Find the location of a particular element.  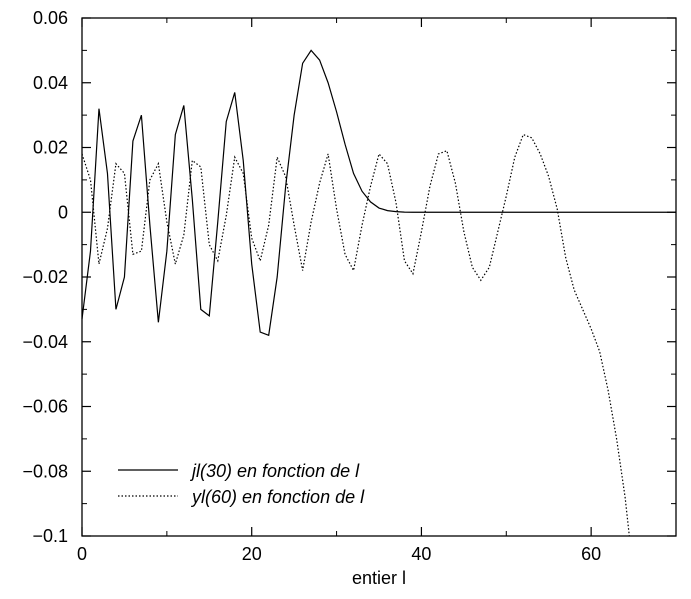

y-tick-label: 0.02 is located at coordinates (50, 148).